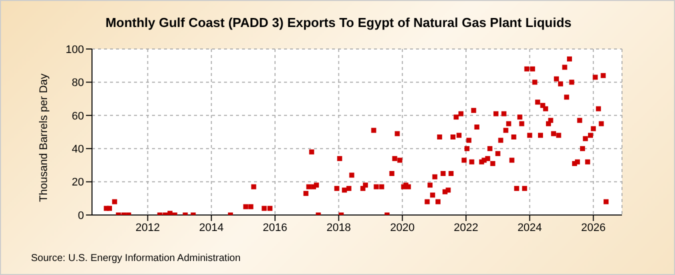  I want to click on x-tick-label: 2024, so click(529, 228).